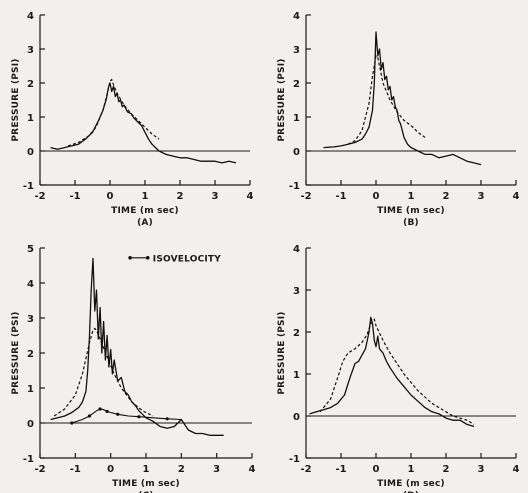 The width and height of the screenshot is (528, 493). Describe the element at coordinates (411, 492) in the screenshot. I see `panel-label: (D)` at that location.